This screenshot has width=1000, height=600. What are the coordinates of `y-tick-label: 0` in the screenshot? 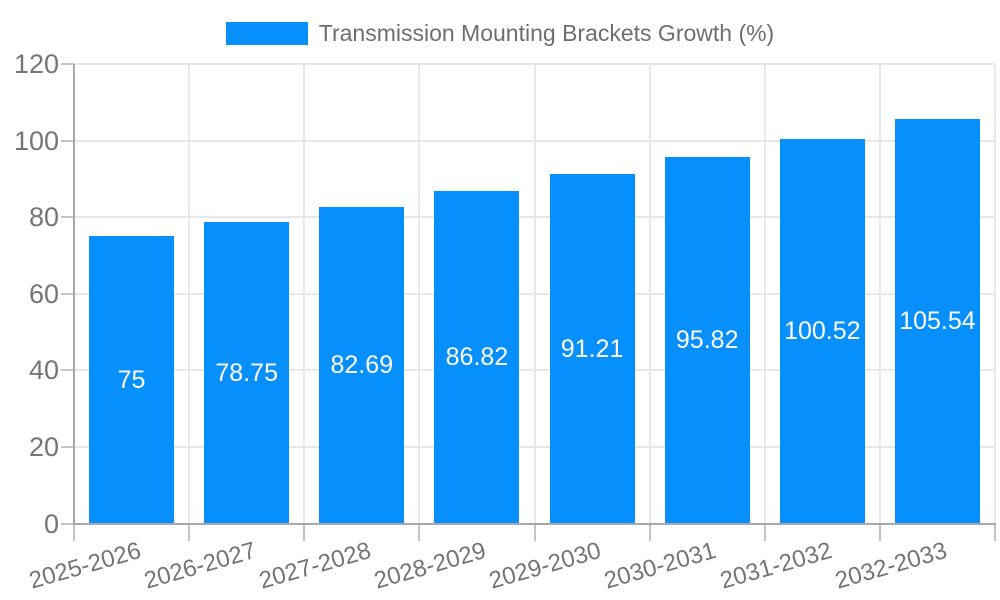 It's located at (51, 523).